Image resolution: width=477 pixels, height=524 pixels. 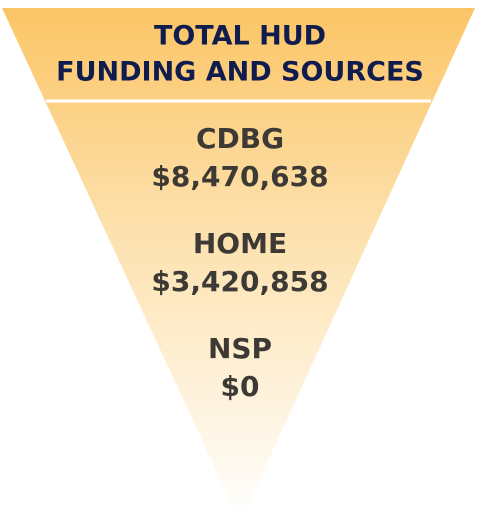 I want to click on title-line: TOTAL HUD, so click(x=240, y=36).